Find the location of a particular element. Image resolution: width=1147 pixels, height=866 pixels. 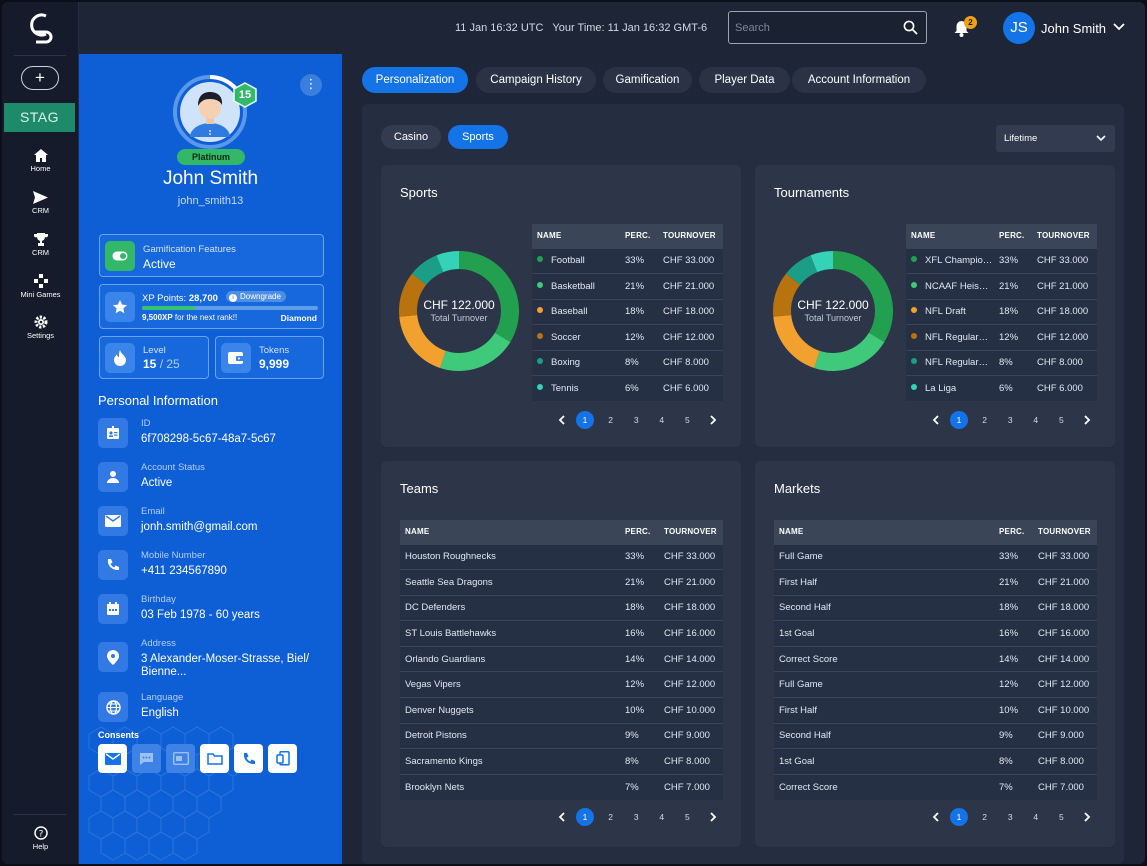

nav-item-settings: Settings is located at coordinates (40, 327).